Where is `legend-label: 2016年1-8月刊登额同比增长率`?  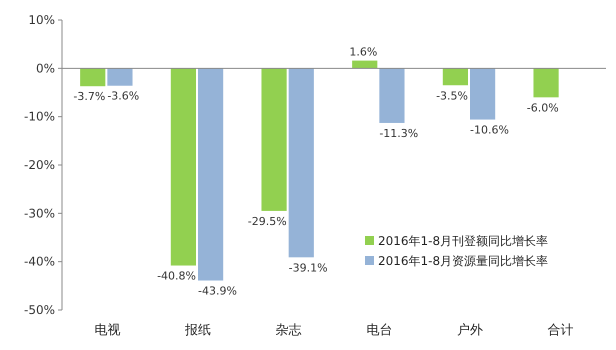
legend-label: 2016年1-8月刊登额同比增长率 is located at coordinates (463, 241).